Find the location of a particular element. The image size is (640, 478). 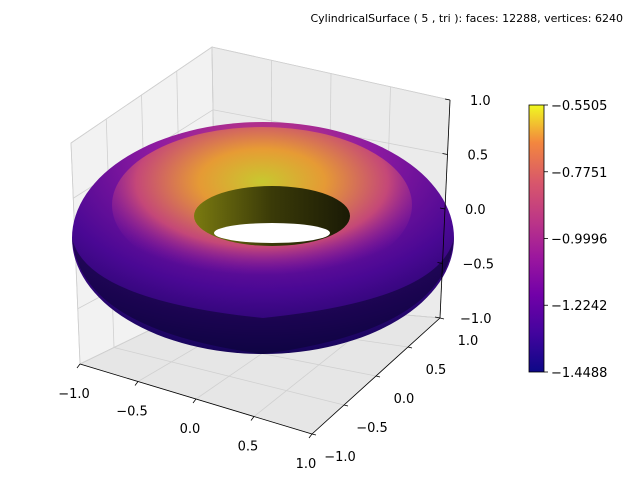

z-tick-label: 0.5 is located at coordinates (478, 156).